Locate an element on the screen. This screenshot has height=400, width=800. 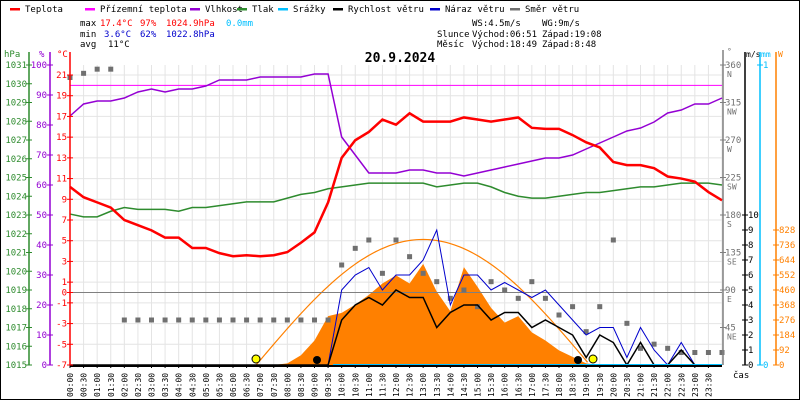
direction-tick-label: 180 is located at coordinates (733, 216).